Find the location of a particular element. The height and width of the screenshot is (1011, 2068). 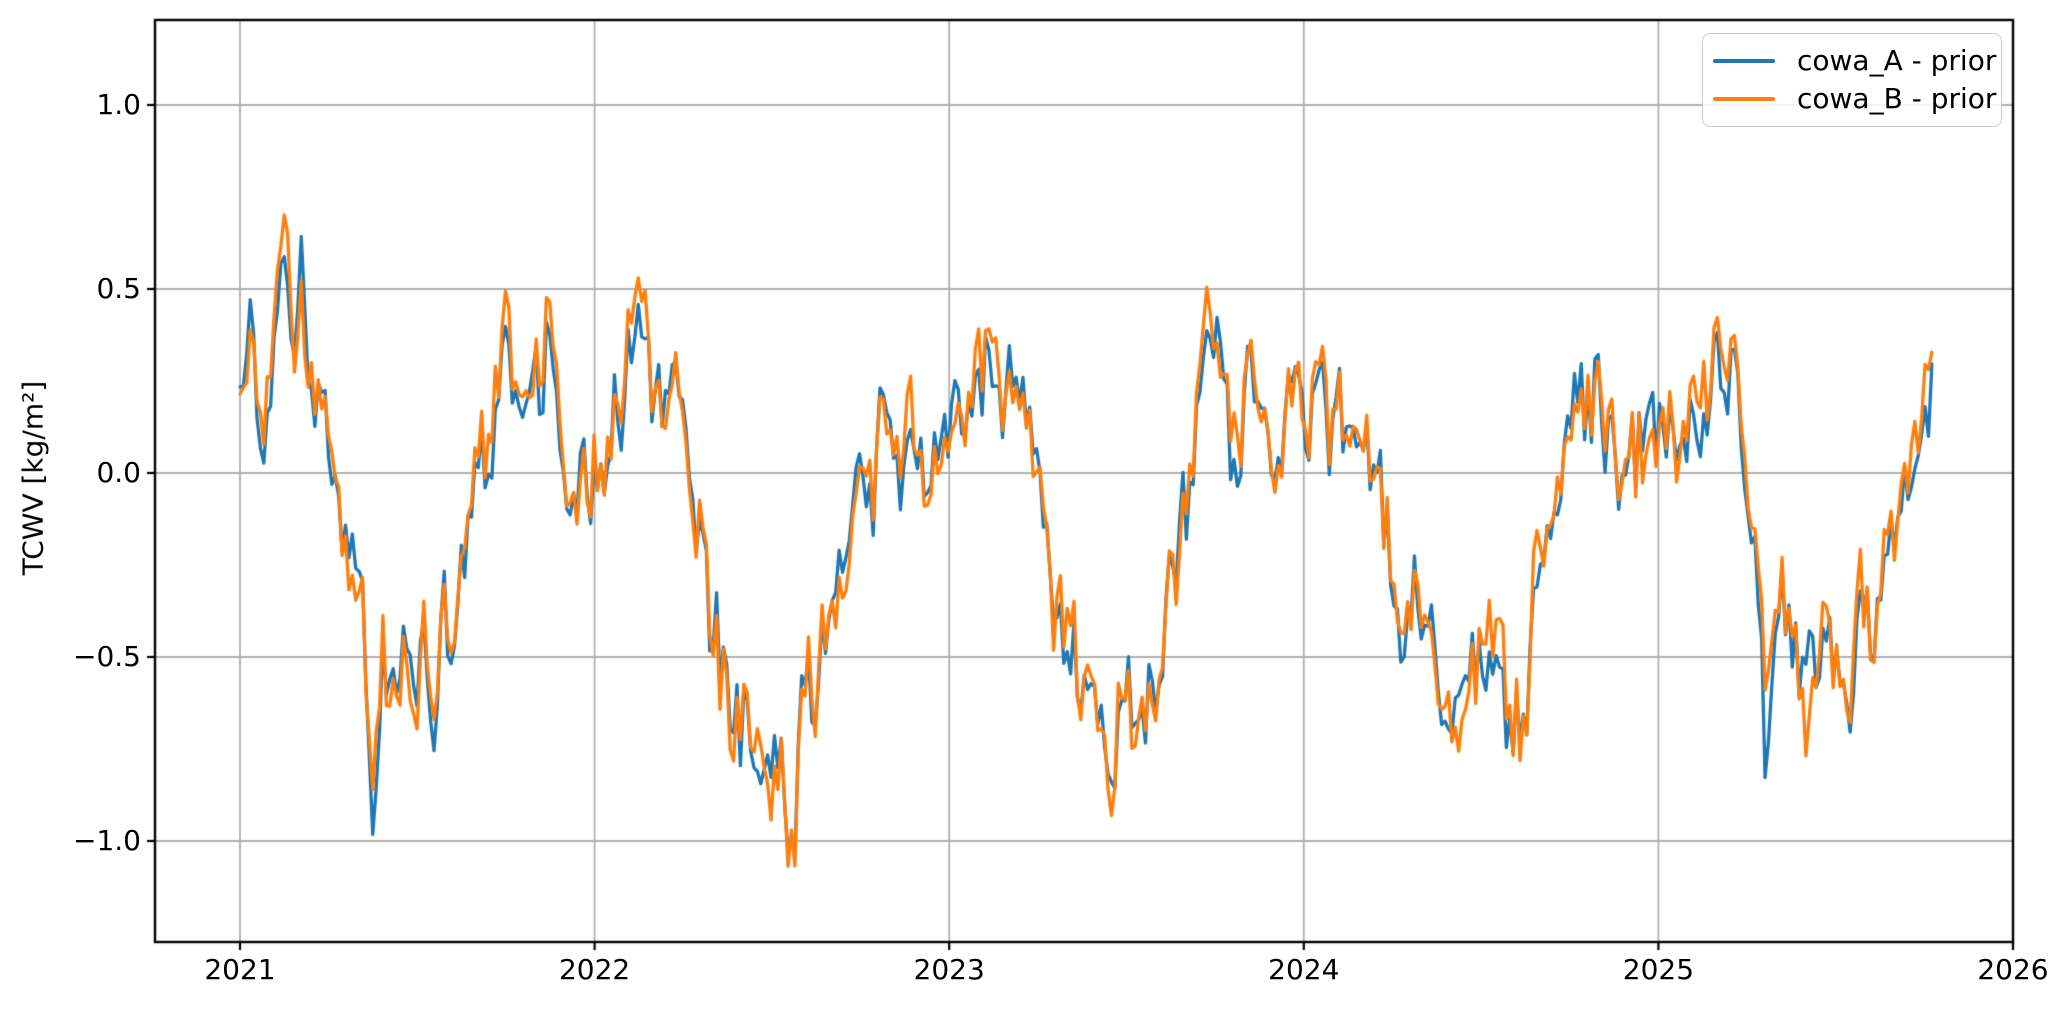

x-tick-label: 2021 is located at coordinates (240, 969).